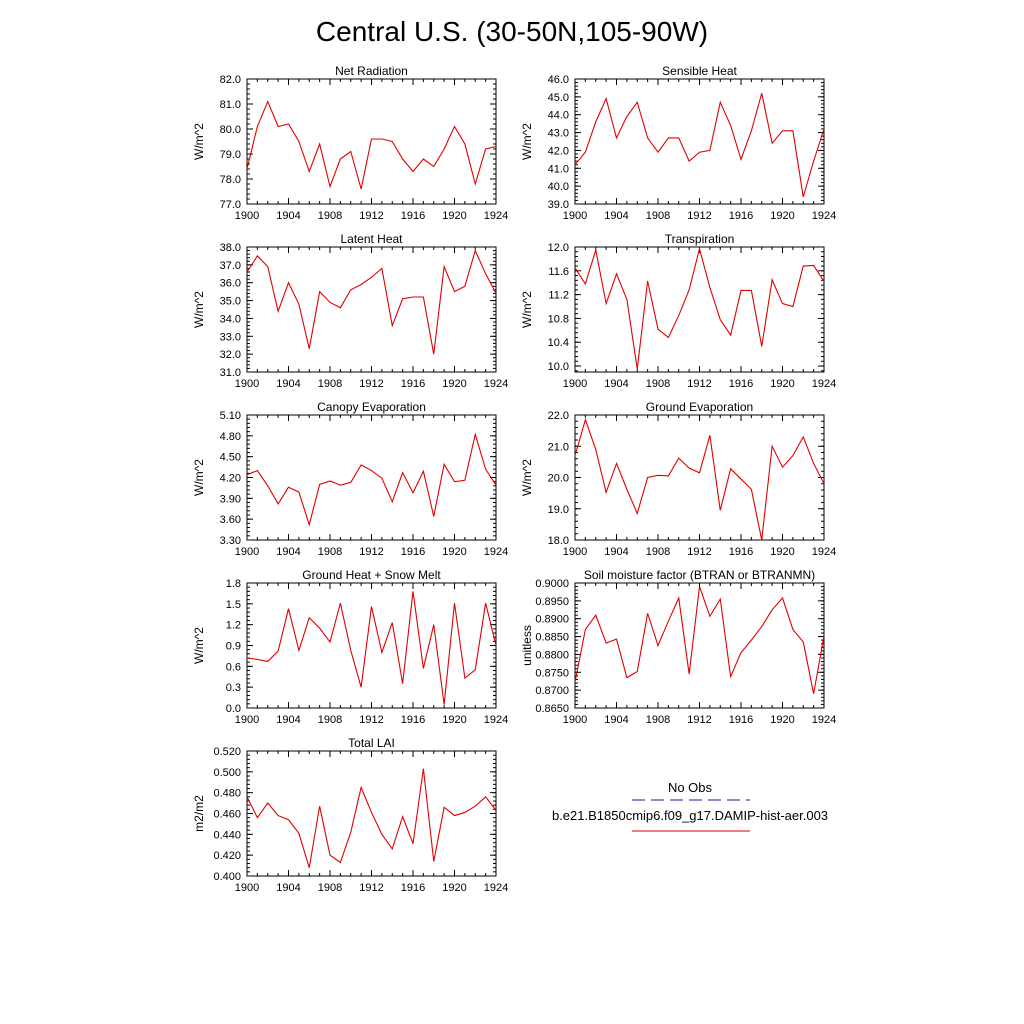 The height and width of the screenshot is (1024, 1024). What do you see at coordinates (558, 367) in the screenshot?
I see `y-tick-label: 10.0` at bounding box center [558, 367].